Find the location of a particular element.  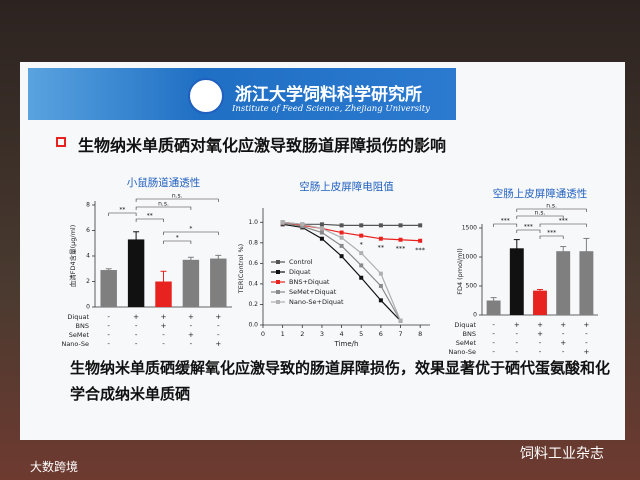

legend-label: BNS+Diquat is located at coordinates (309, 282).